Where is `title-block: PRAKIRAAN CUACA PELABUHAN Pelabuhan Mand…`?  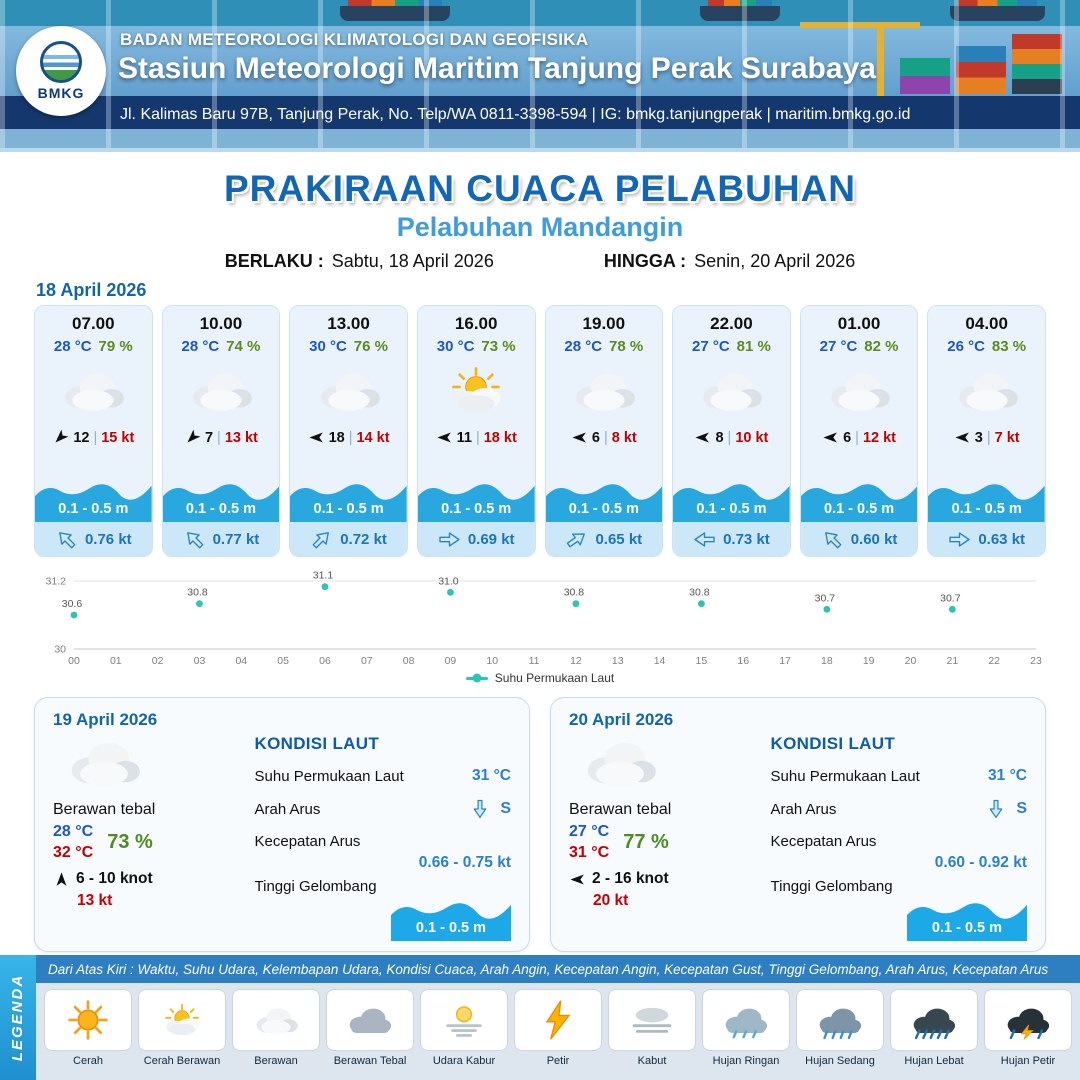
title-block: PRAKIRAAN CUACA PELABUHAN Pelabuhan Mand… is located at coordinates (540, 220).